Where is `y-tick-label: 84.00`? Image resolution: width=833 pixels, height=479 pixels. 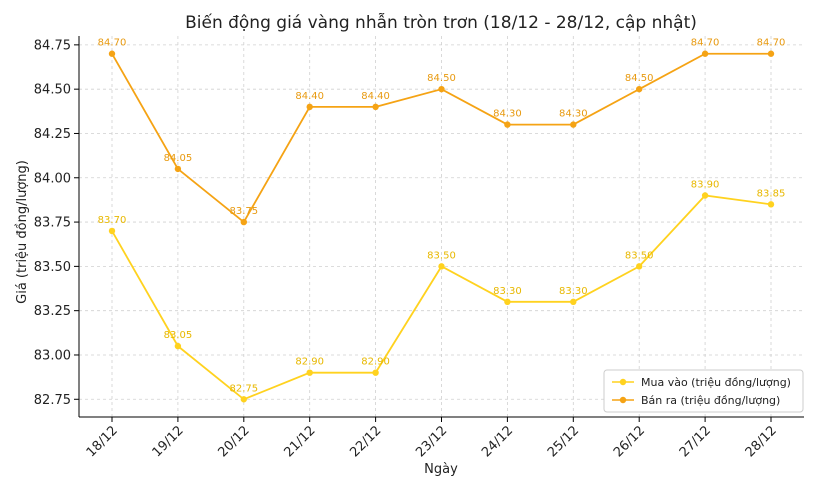 y-tick-label: 84.00 is located at coordinates (52, 178).